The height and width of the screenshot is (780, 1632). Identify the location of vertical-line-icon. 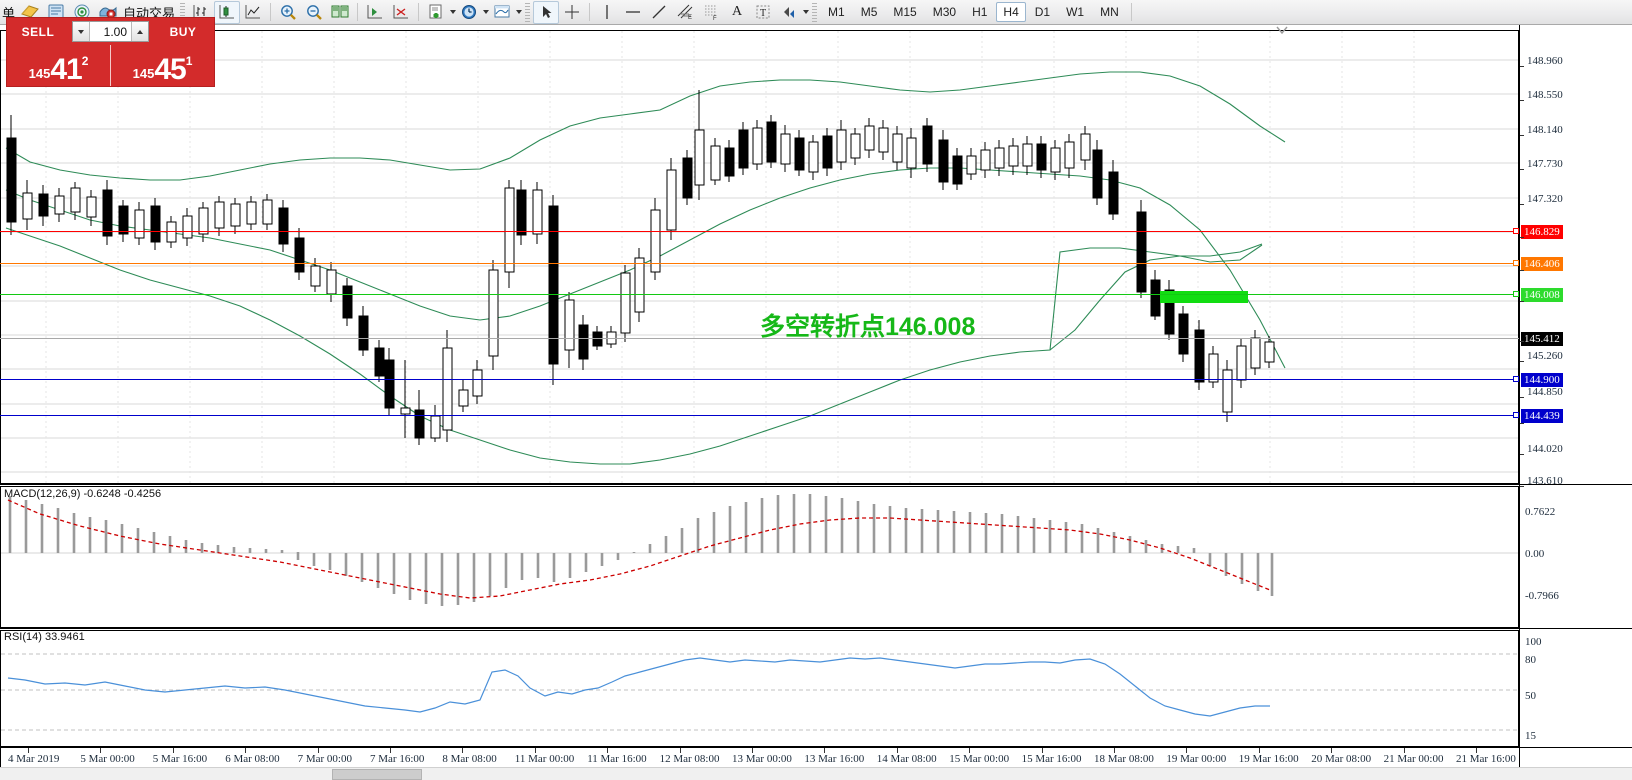
(607, 12).